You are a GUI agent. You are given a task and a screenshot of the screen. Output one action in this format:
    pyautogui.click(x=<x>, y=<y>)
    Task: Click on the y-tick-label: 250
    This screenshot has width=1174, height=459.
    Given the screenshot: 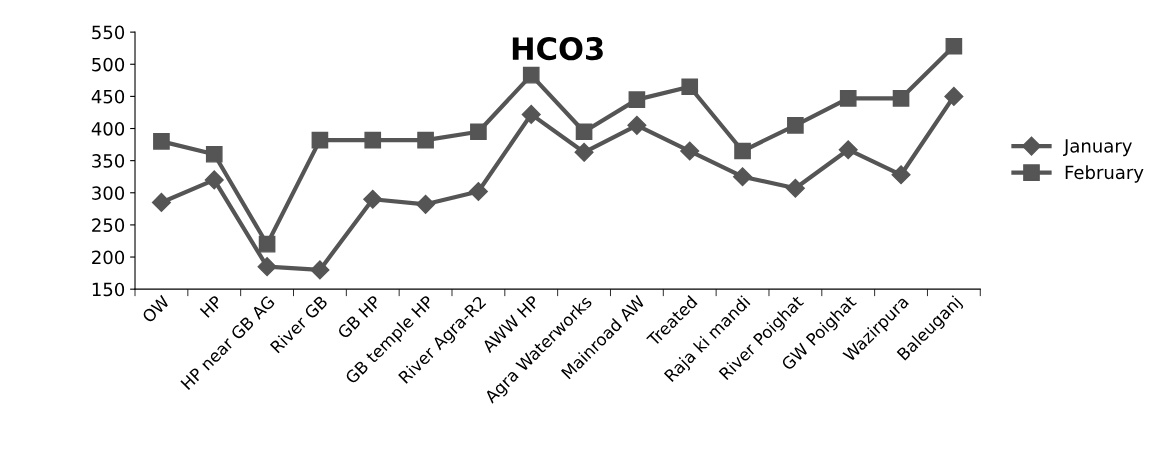 What is the action you would take?
    pyautogui.click(x=108, y=225)
    